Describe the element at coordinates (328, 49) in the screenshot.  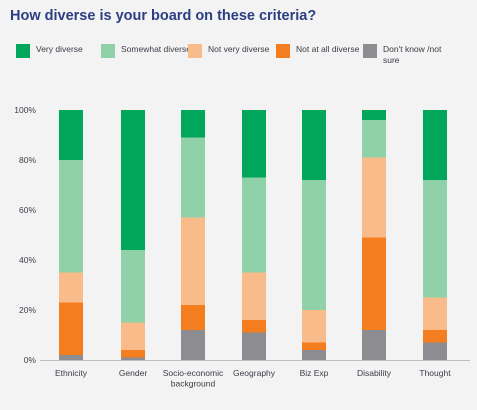
I see `legend-label: Not at all diverse` at that location.